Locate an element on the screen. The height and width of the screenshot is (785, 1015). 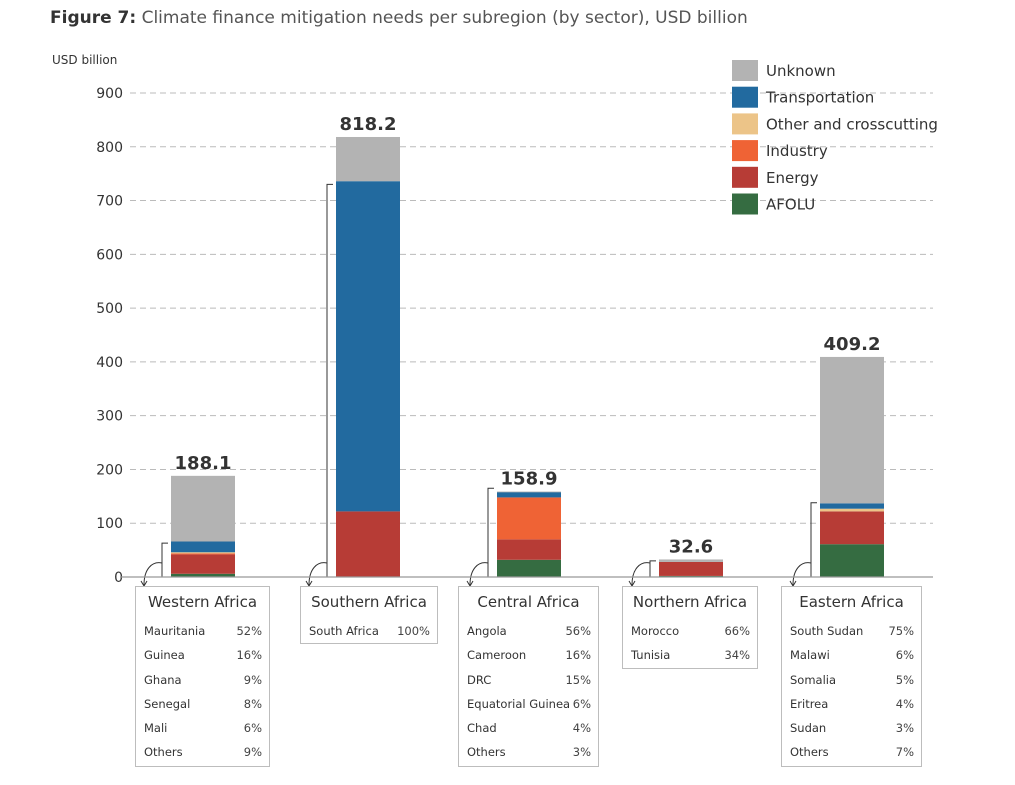
country-name: Senegal is located at coordinates (167, 703).